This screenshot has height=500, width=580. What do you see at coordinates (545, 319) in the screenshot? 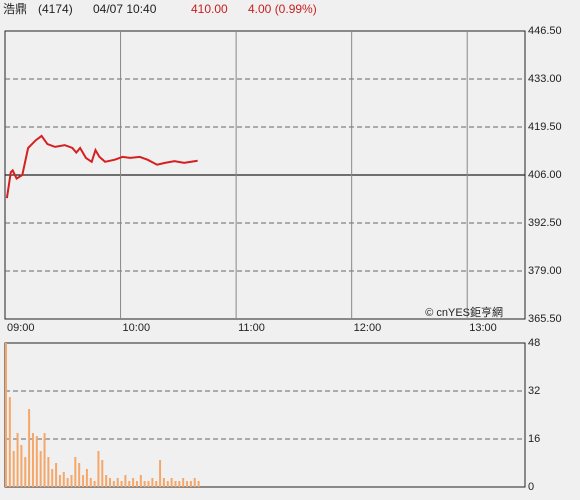
I see `y-tick-label: 365.50` at bounding box center [545, 319].